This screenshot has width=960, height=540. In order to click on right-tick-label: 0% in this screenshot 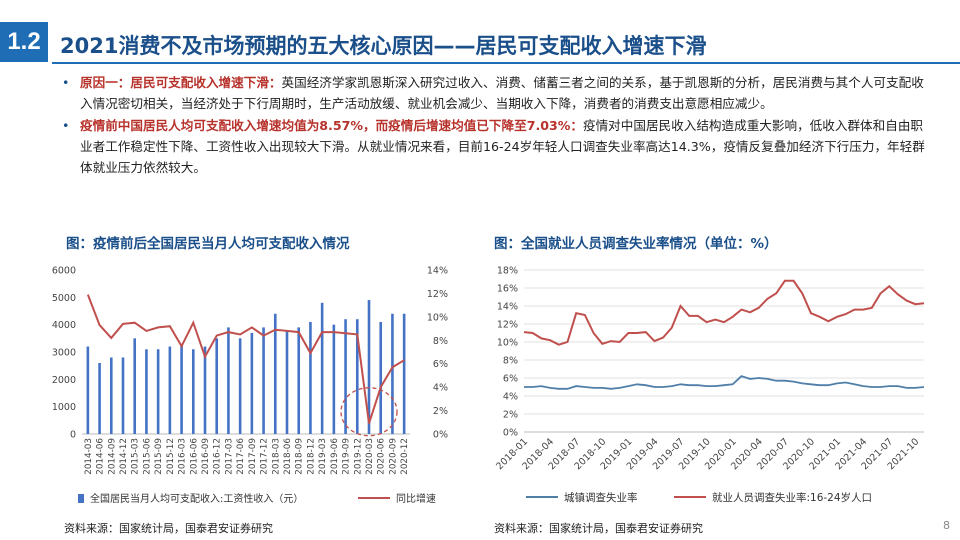, I will do `click(440, 435)`.